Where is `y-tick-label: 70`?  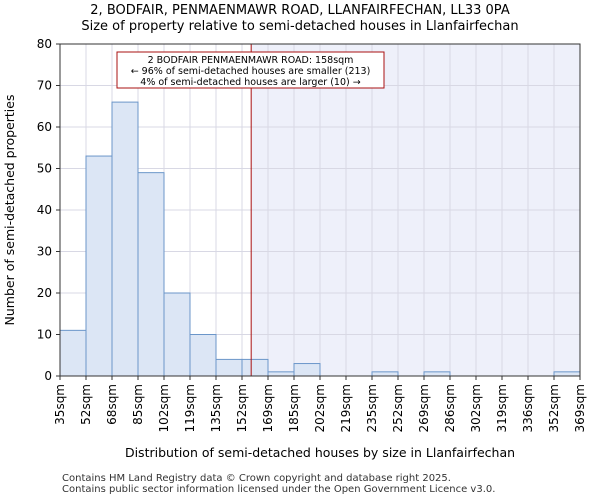
y-tick-label: 70 is located at coordinates (44, 86).